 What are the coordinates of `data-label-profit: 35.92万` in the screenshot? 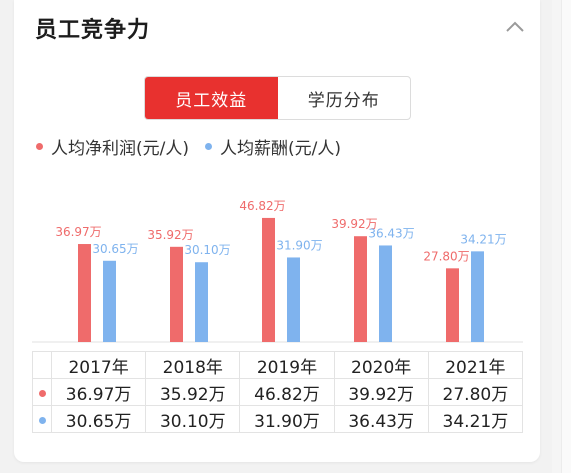 It's located at (170, 235).